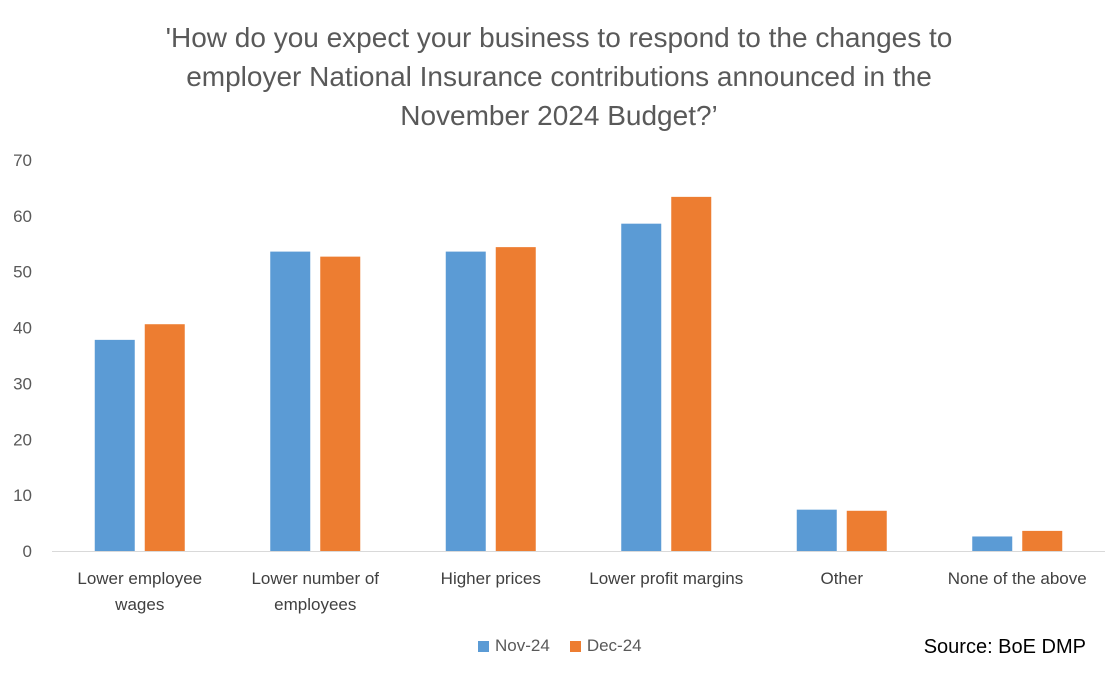 This screenshot has width=1118, height=676. Describe the element at coordinates (691, 373) in the screenshot. I see `bar-dec-24-lower-profit-margins` at that location.